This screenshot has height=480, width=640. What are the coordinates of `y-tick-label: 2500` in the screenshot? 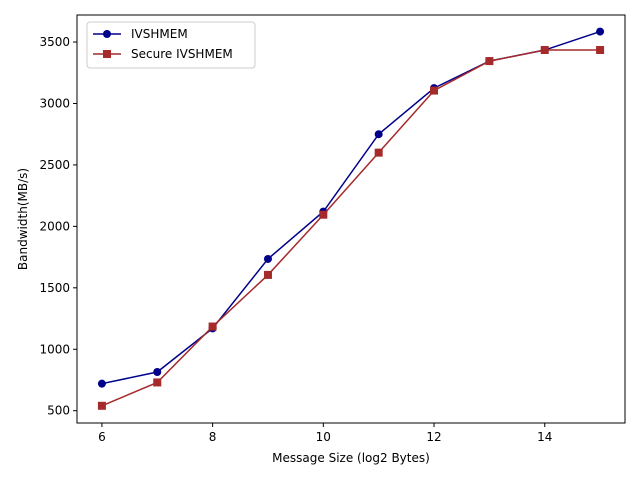 It's located at (54, 165).